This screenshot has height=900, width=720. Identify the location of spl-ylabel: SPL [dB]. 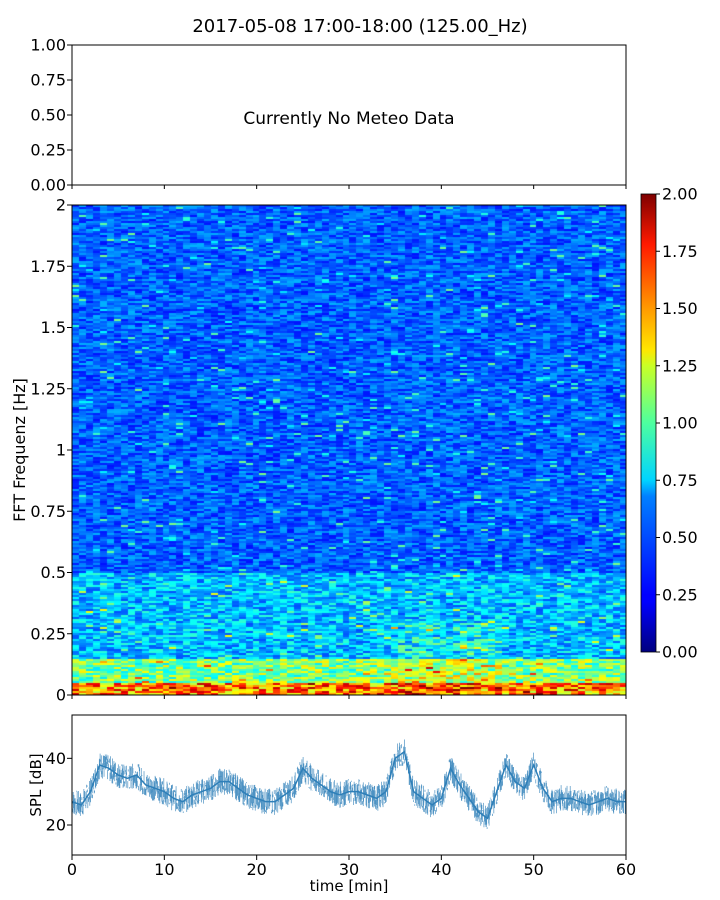
(36, 784).